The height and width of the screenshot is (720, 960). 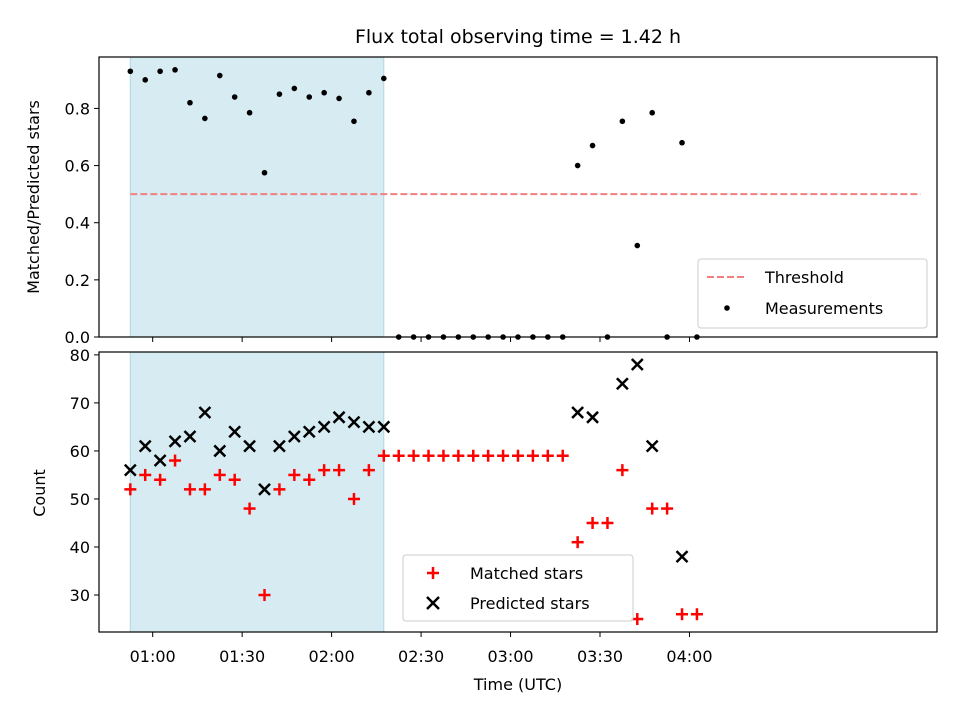 I want to click on ratio-legend: Threshold Measurements, so click(x=812, y=293).